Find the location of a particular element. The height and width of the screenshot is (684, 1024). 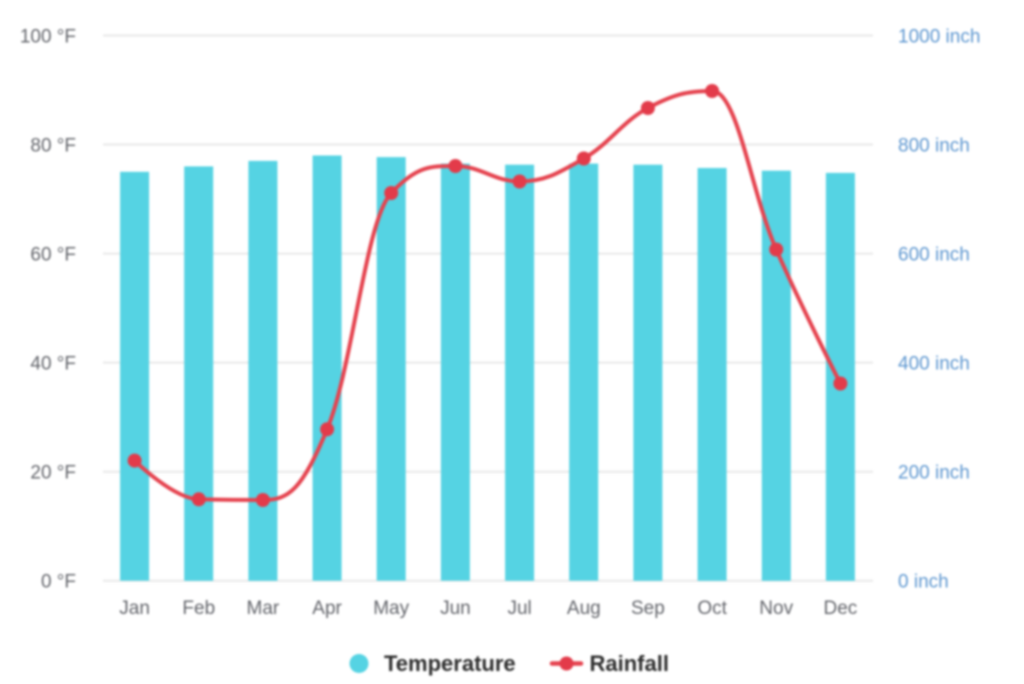

svg-text: 20 °F is located at coordinates (53, 473).